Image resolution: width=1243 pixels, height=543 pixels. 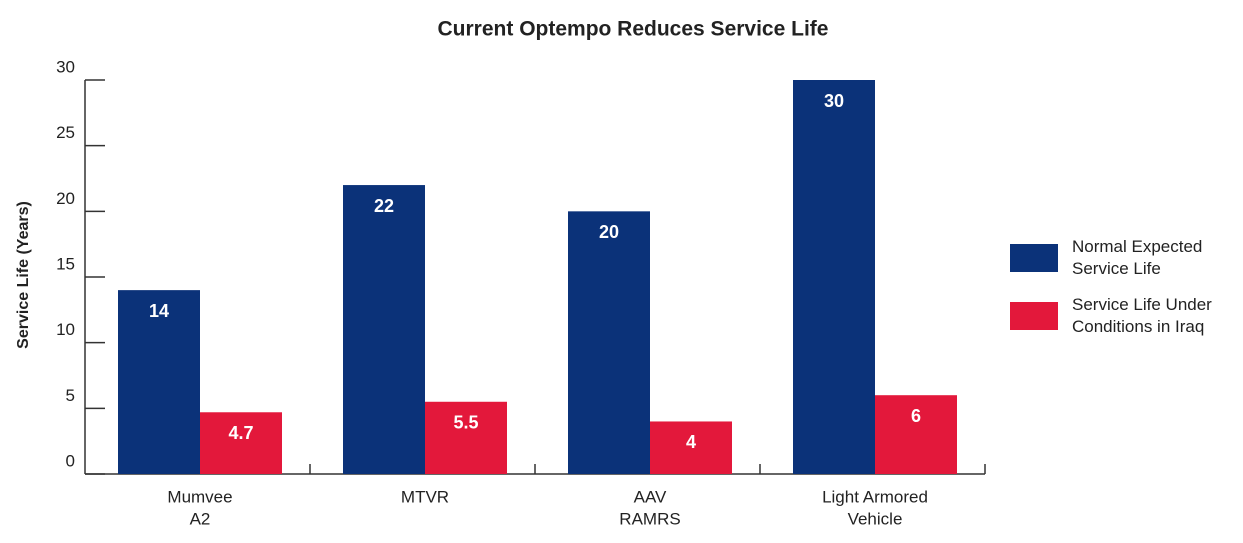 I want to click on value-label: 6, so click(x=916, y=416).